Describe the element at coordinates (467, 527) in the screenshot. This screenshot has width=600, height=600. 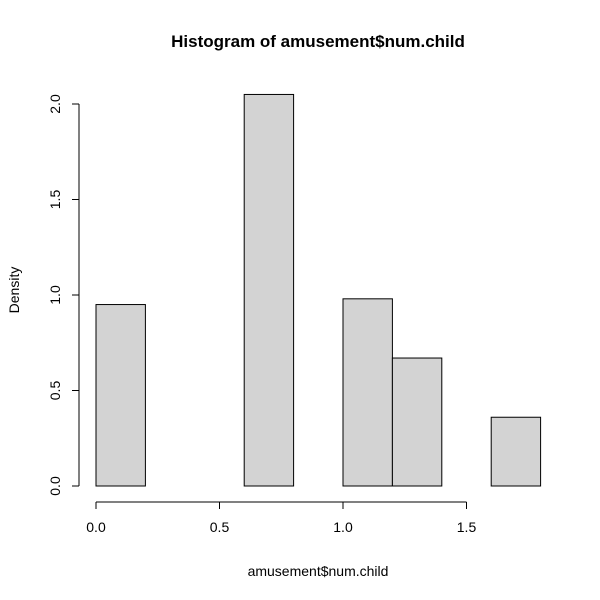
I see `x-tick-label: 1.5` at that location.